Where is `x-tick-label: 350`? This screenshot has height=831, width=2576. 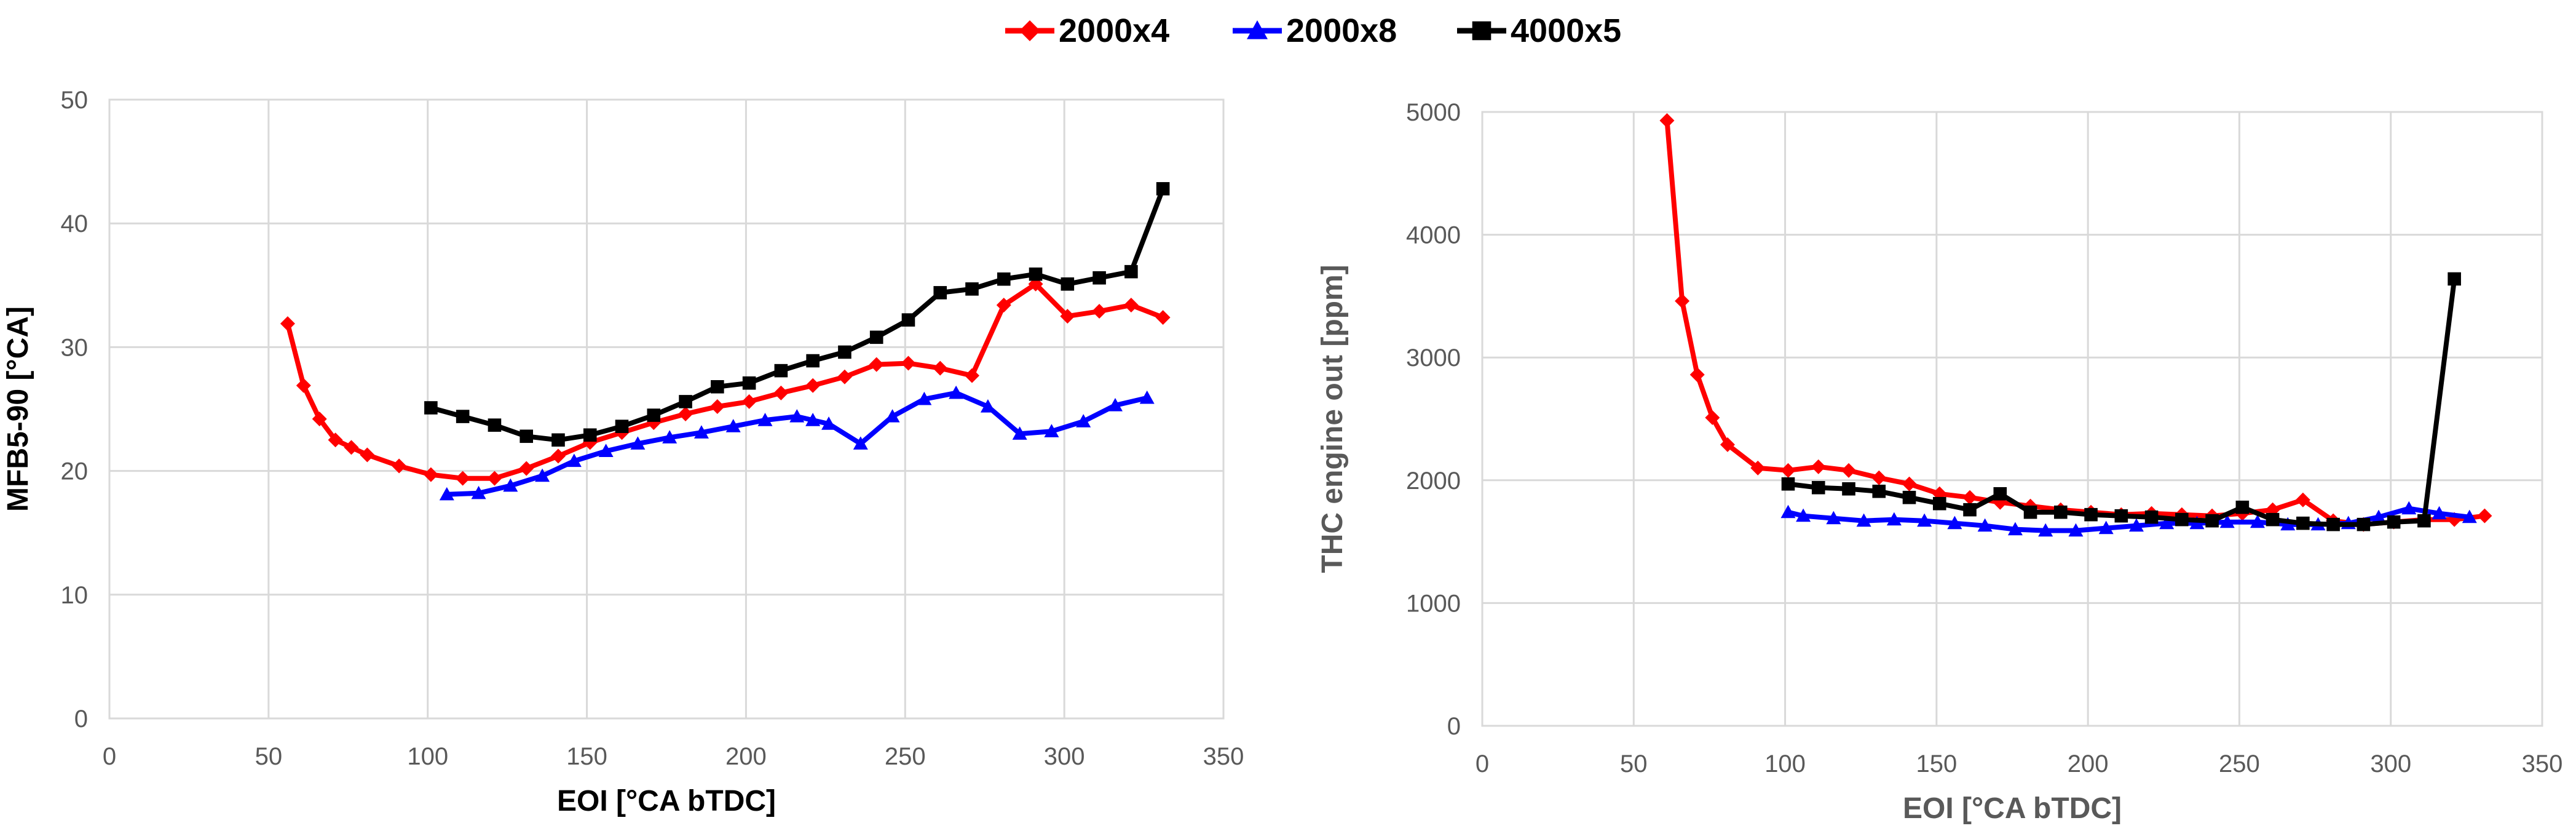
x-tick-label: 350 is located at coordinates (1224, 757).